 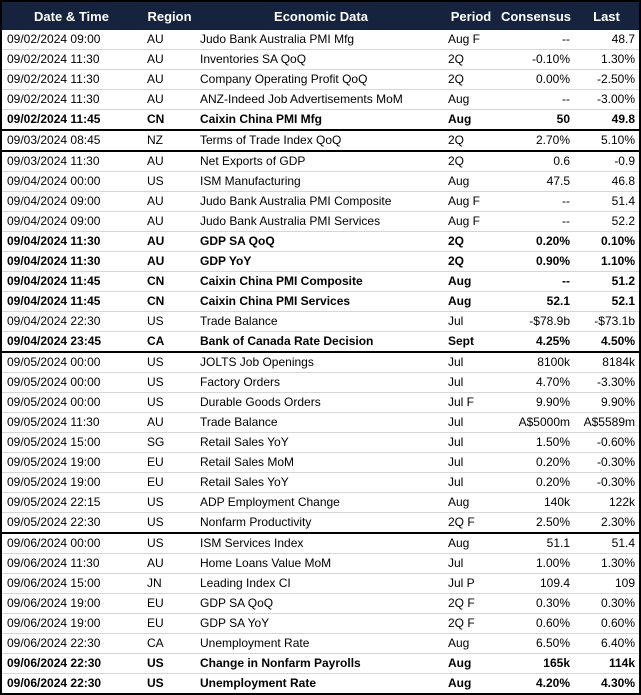 I want to click on economic-data-cell: Inventories SA QoQ, so click(x=253, y=59).